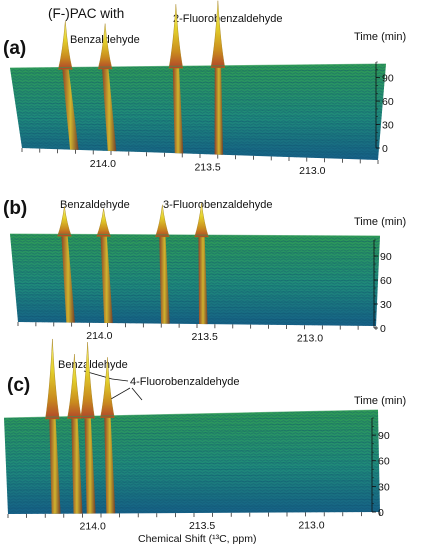 Image resolution: width=422 pixels, height=550 pixels. Describe the element at coordinates (14, 48) in the screenshot. I see `panel-a-label: (a)` at that location.